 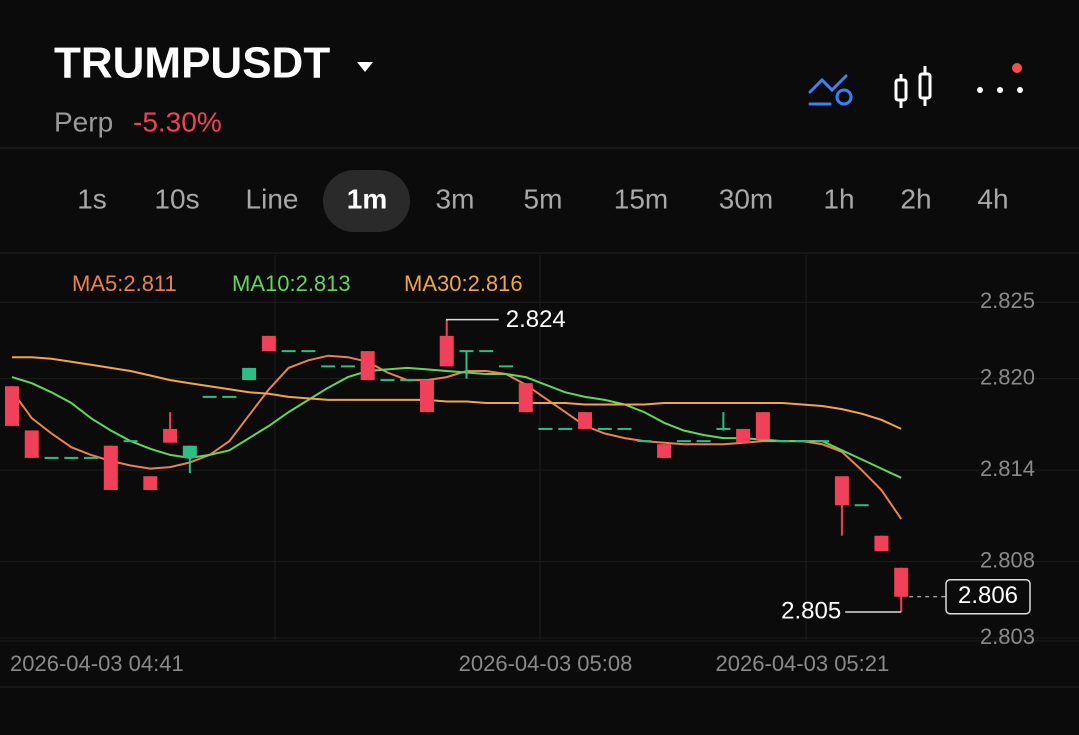 What do you see at coordinates (97, 663) in the screenshot?
I see `x-tick-label: 2026-04-03 04:41` at bounding box center [97, 663].